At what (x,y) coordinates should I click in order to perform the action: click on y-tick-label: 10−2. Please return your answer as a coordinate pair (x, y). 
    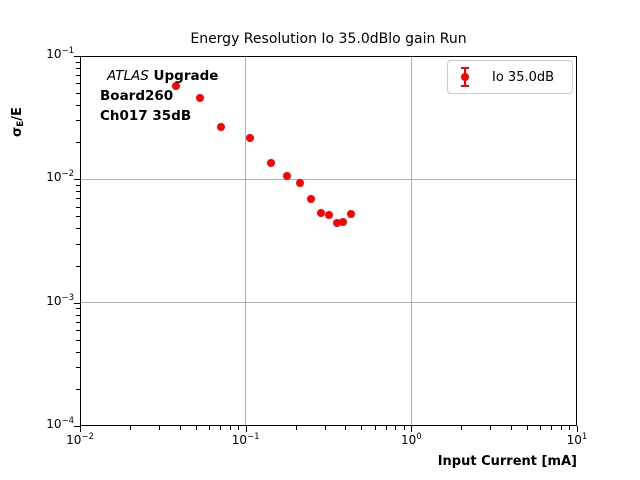
    Looking at the image, I should click on (54, 177).